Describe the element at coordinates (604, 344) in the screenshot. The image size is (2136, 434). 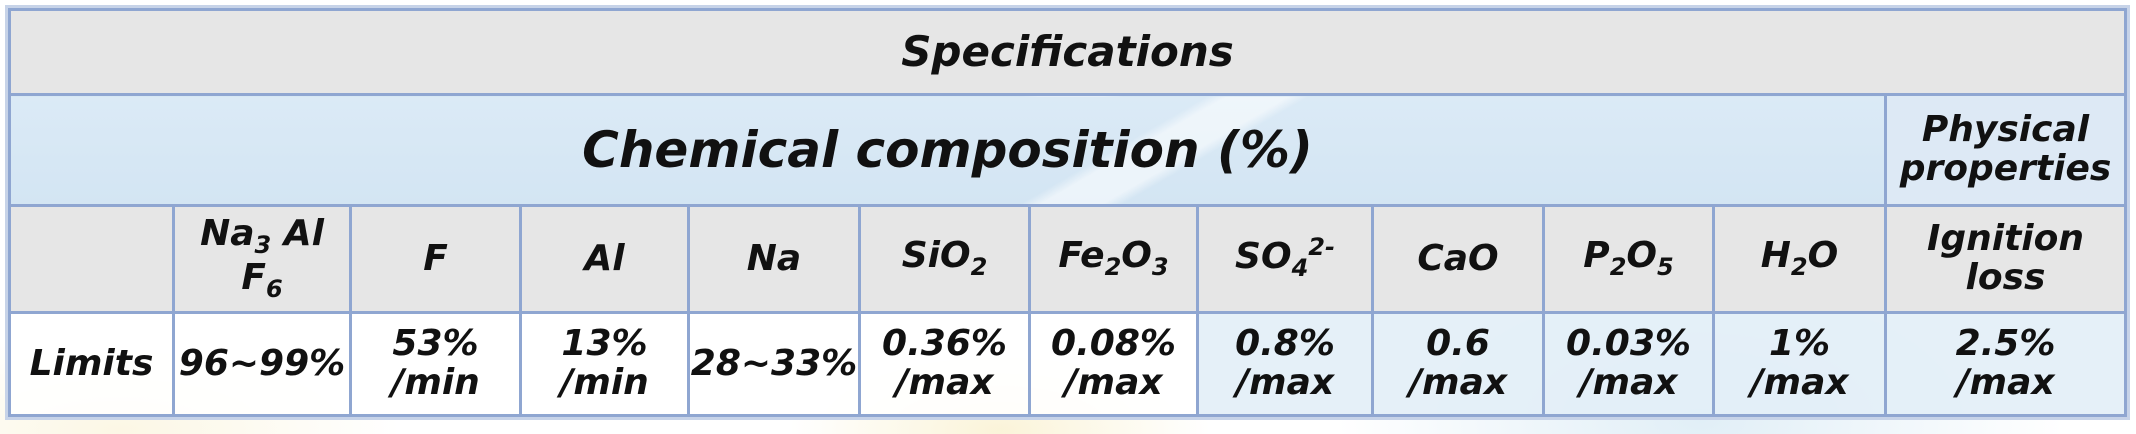
I see `limit-value: 13%` at that location.